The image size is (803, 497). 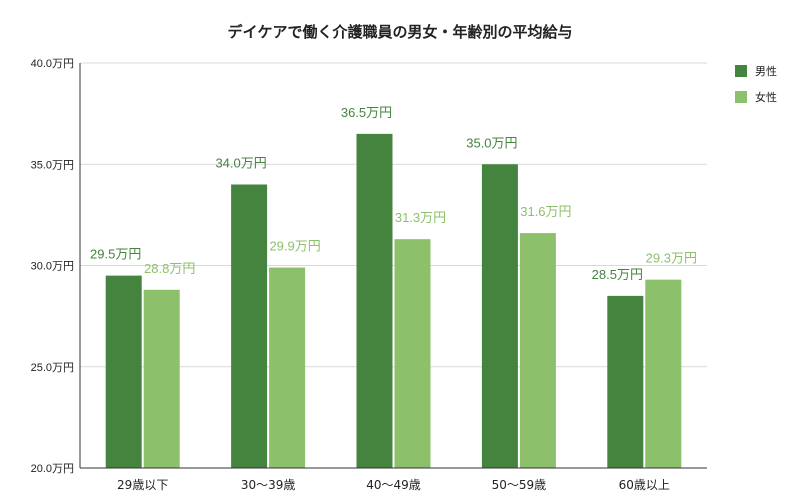 I want to click on x-tick-label: 50〜59歳, so click(x=519, y=485).